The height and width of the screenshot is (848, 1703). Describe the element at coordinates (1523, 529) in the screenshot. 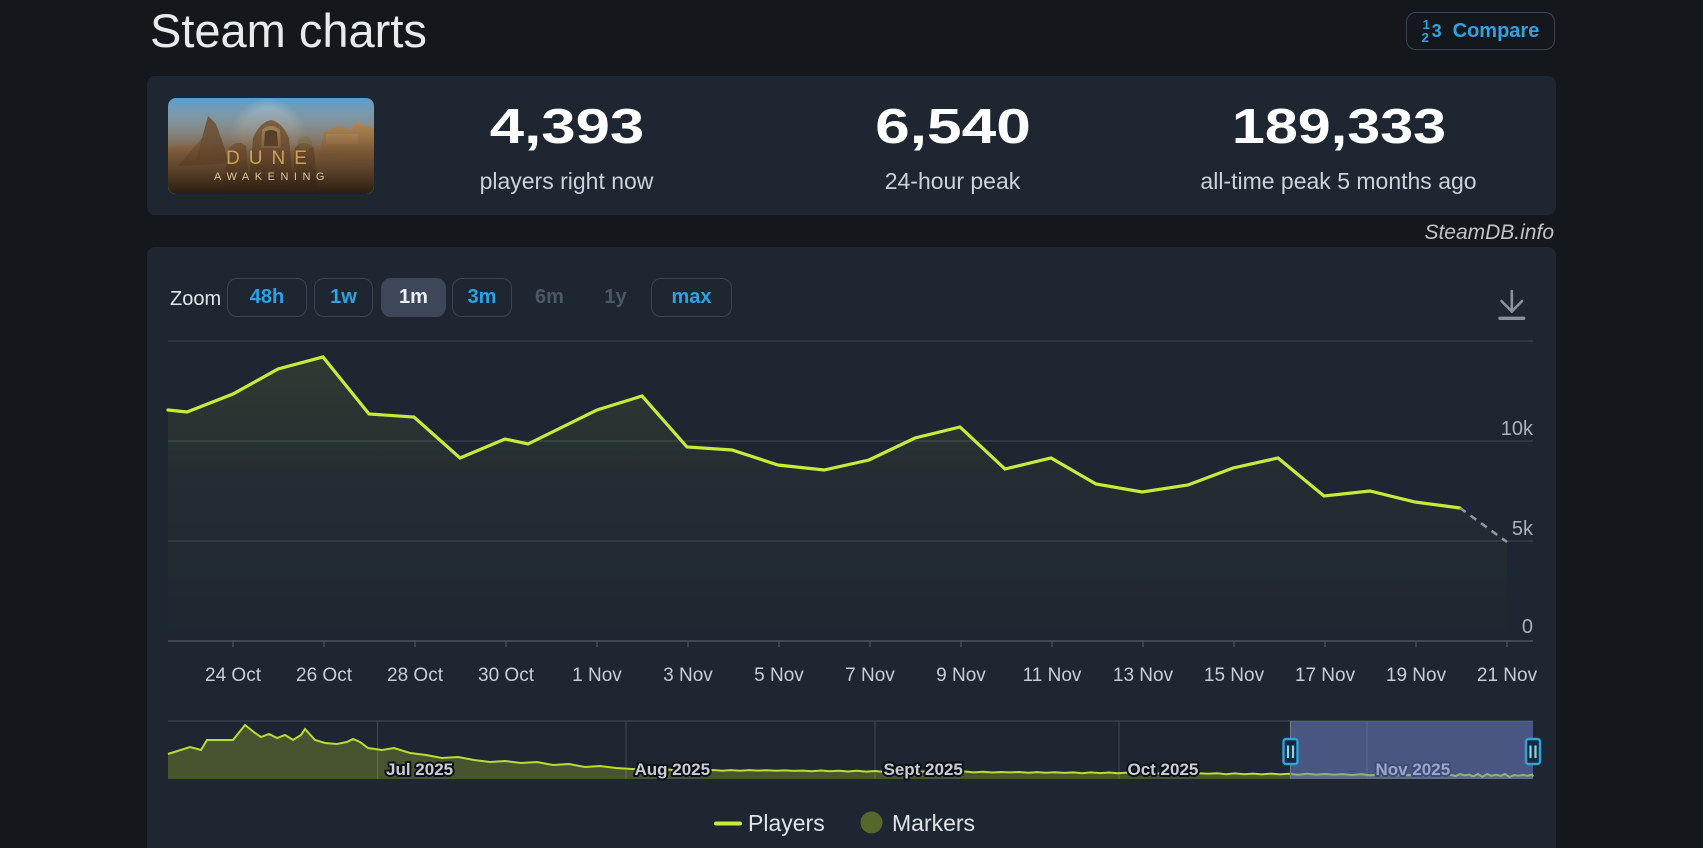

I see `svg-text: 5k` at that location.